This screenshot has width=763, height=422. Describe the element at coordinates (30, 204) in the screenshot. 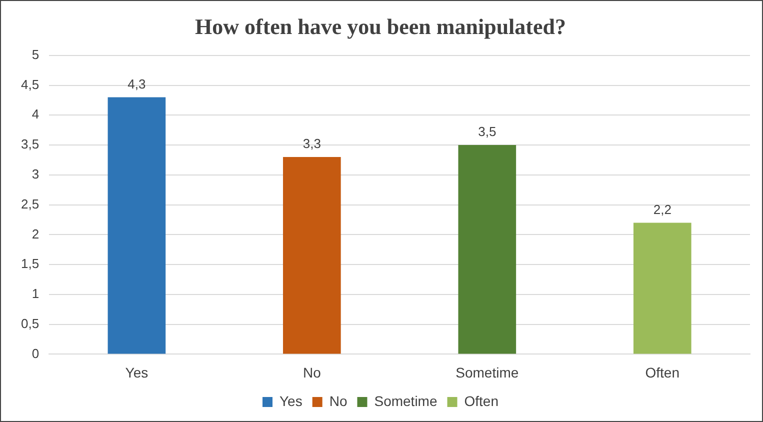

I see `y-tick-label: 2,5` at that location.